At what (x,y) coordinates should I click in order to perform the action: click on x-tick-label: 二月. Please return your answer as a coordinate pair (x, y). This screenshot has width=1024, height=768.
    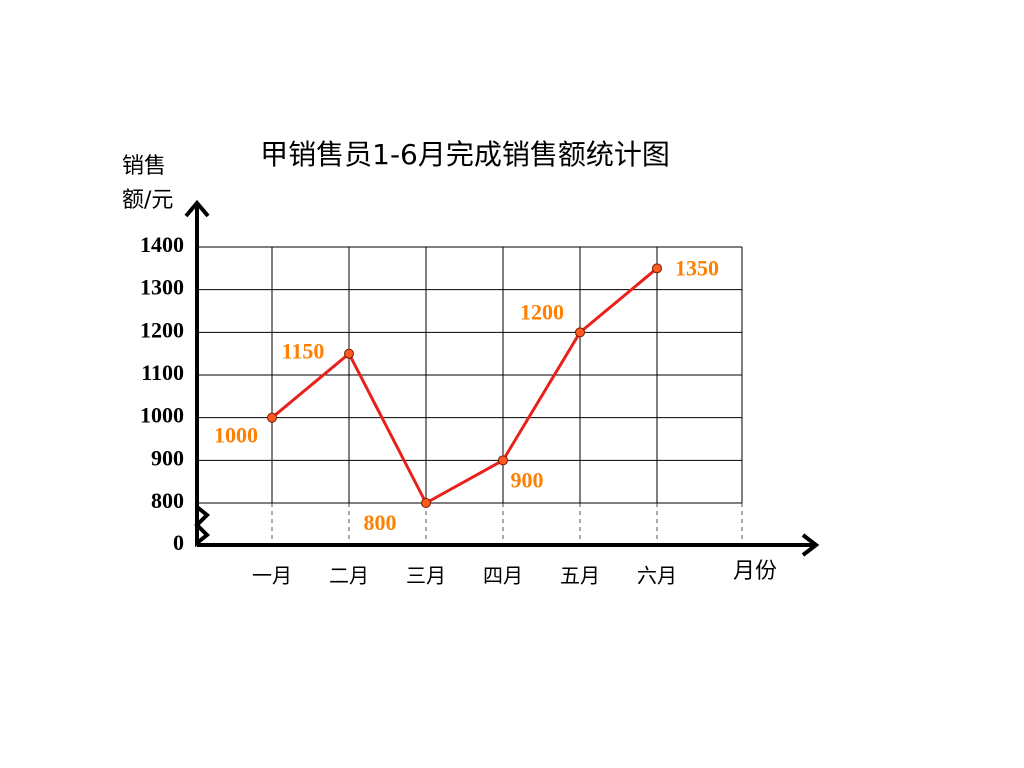
    Looking at the image, I should click on (349, 576).